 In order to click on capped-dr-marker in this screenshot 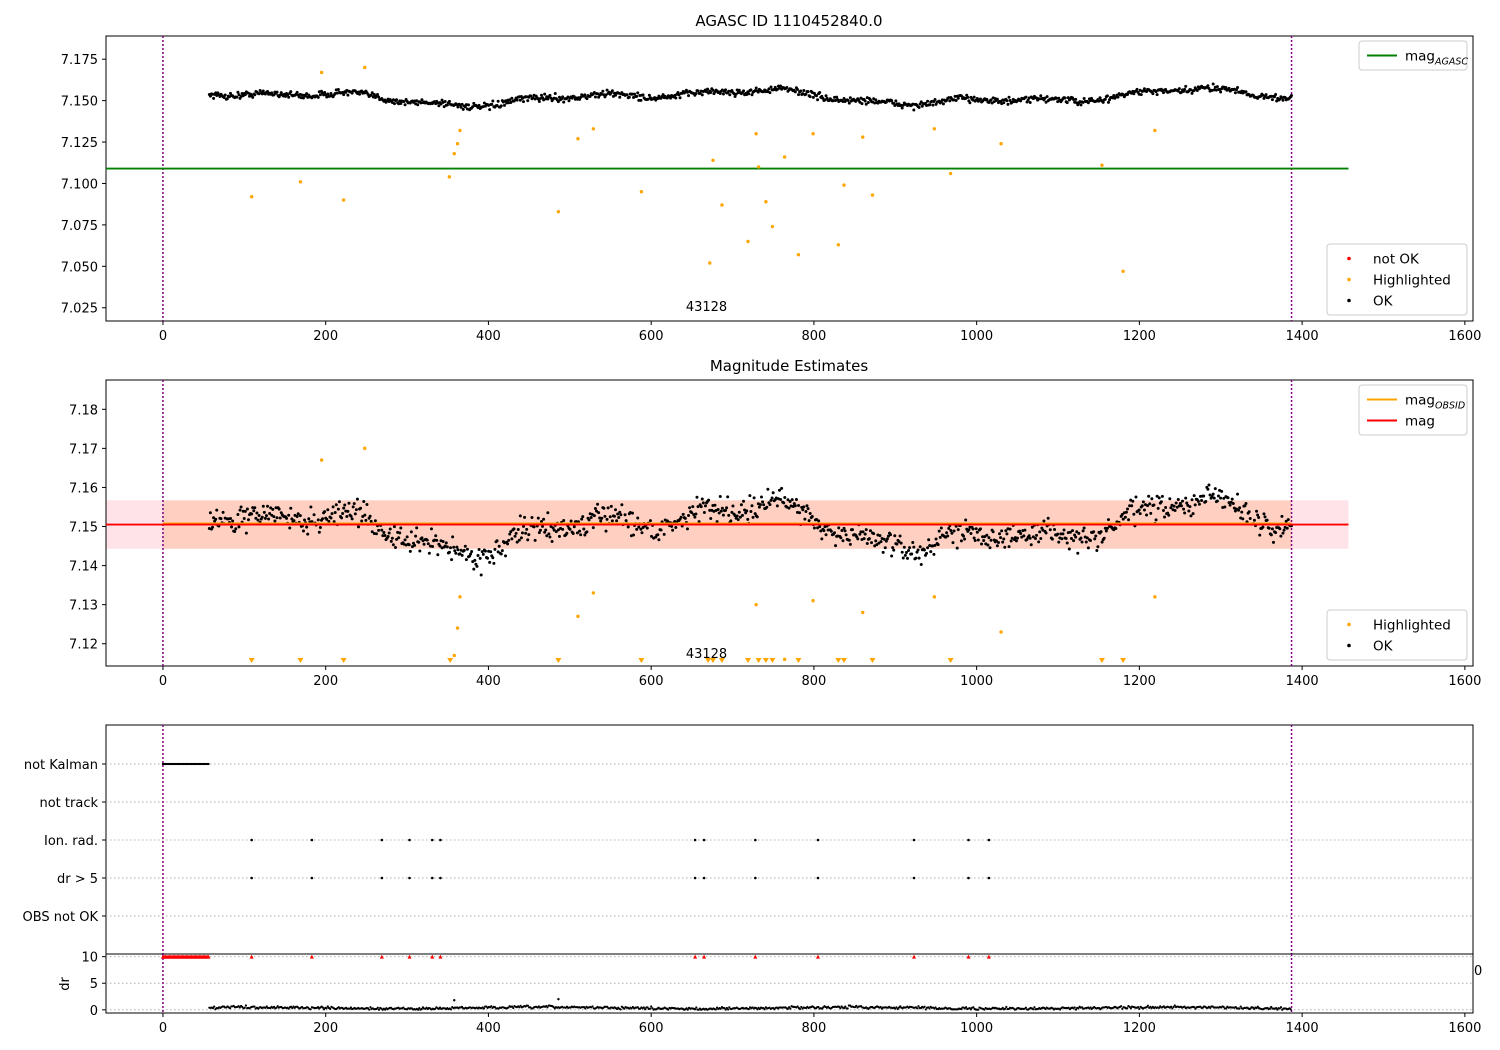, I will do `click(913, 956)`.